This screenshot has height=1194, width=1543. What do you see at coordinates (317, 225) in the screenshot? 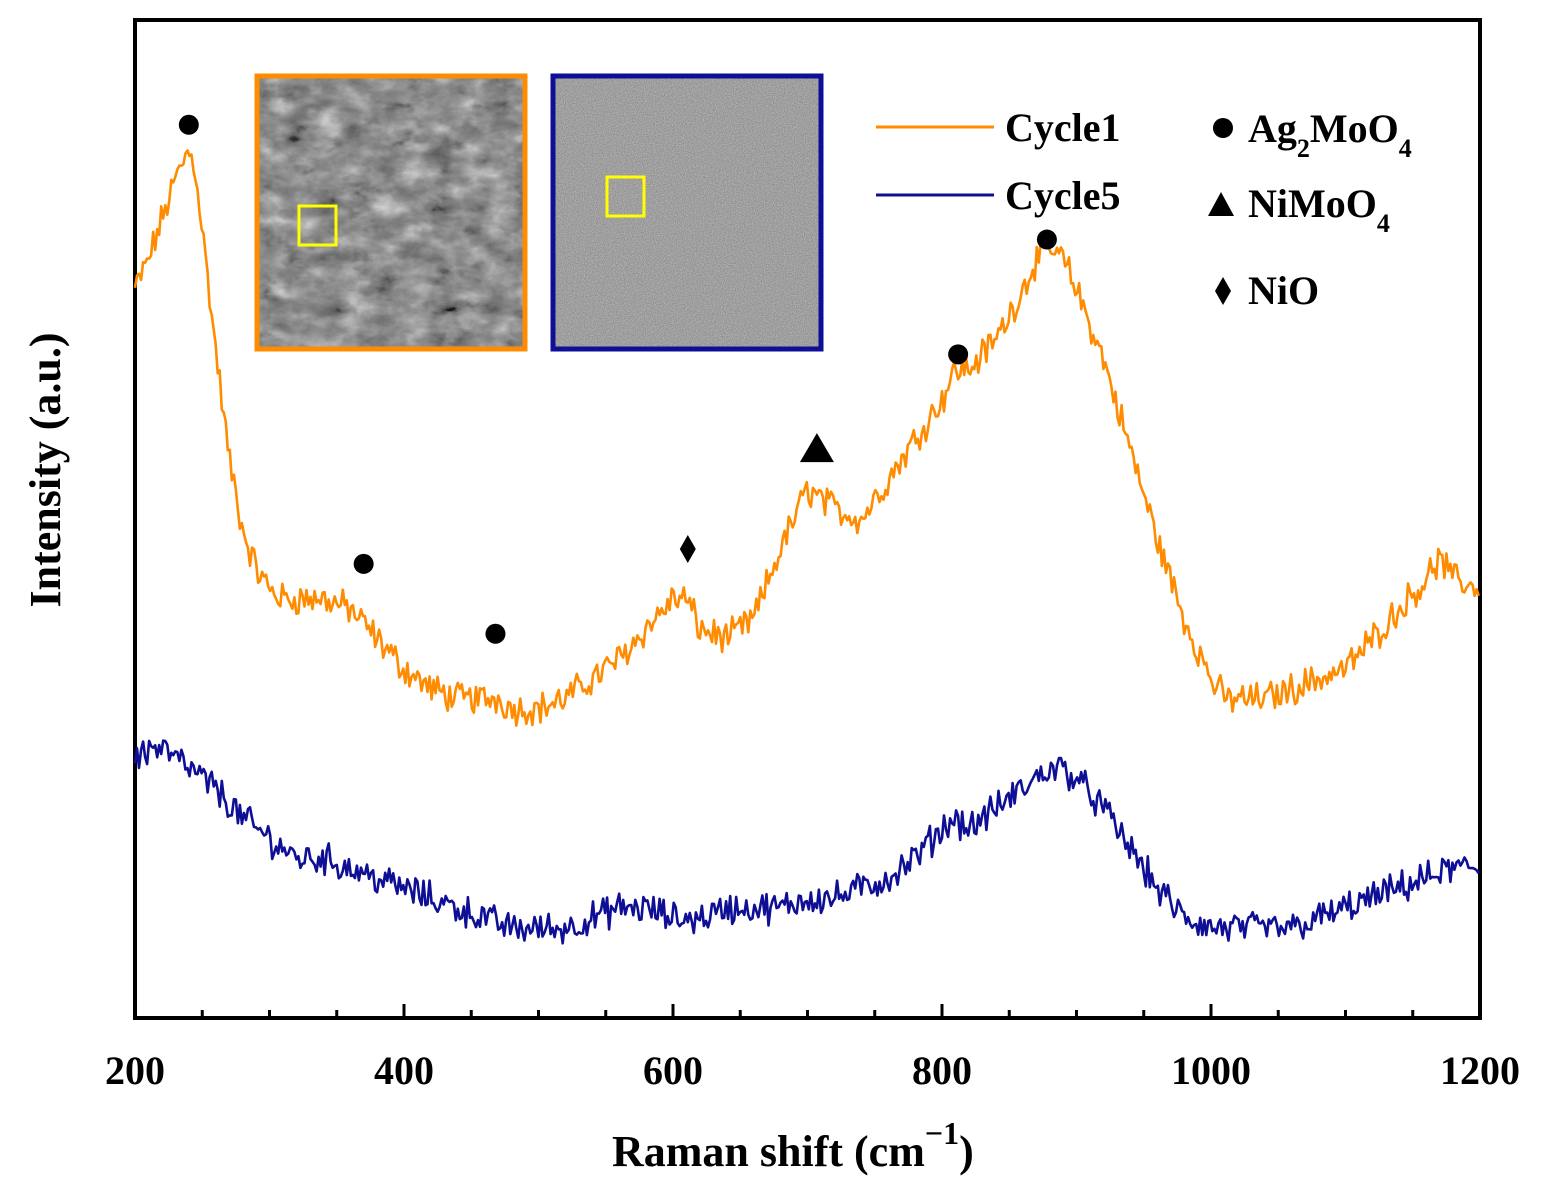
I see `sem-highlight-box-cycle1` at bounding box center [317, 225].